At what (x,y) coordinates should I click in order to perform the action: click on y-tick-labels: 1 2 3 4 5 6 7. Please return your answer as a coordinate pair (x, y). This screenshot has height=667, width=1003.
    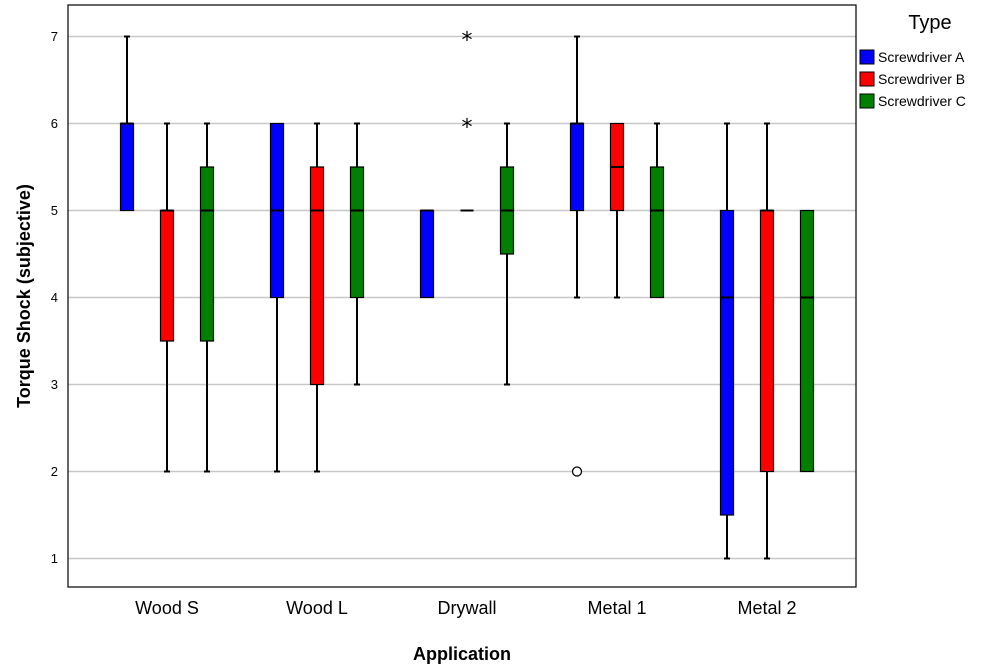
    Looking at the image, I should click on (54, 297).